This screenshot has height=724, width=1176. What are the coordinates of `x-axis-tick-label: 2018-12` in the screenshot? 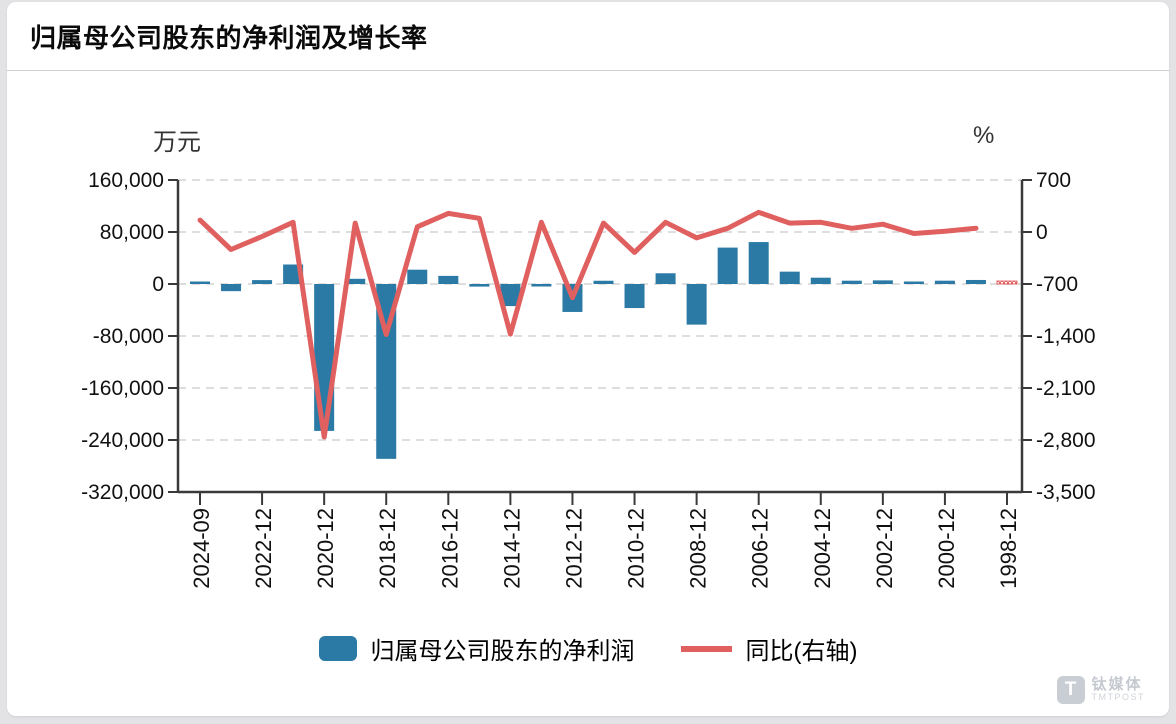 It's located at (387, 548).